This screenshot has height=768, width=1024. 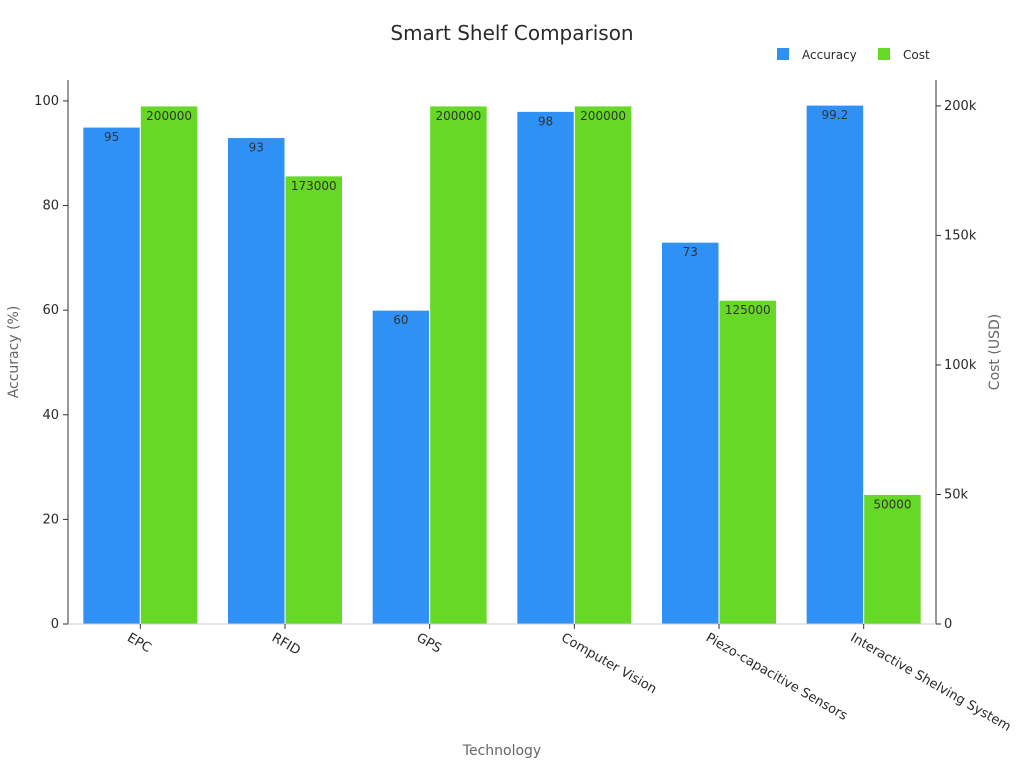 I want to click on y-right-tick-label-100000: 100k, so click(x=960, y=365).